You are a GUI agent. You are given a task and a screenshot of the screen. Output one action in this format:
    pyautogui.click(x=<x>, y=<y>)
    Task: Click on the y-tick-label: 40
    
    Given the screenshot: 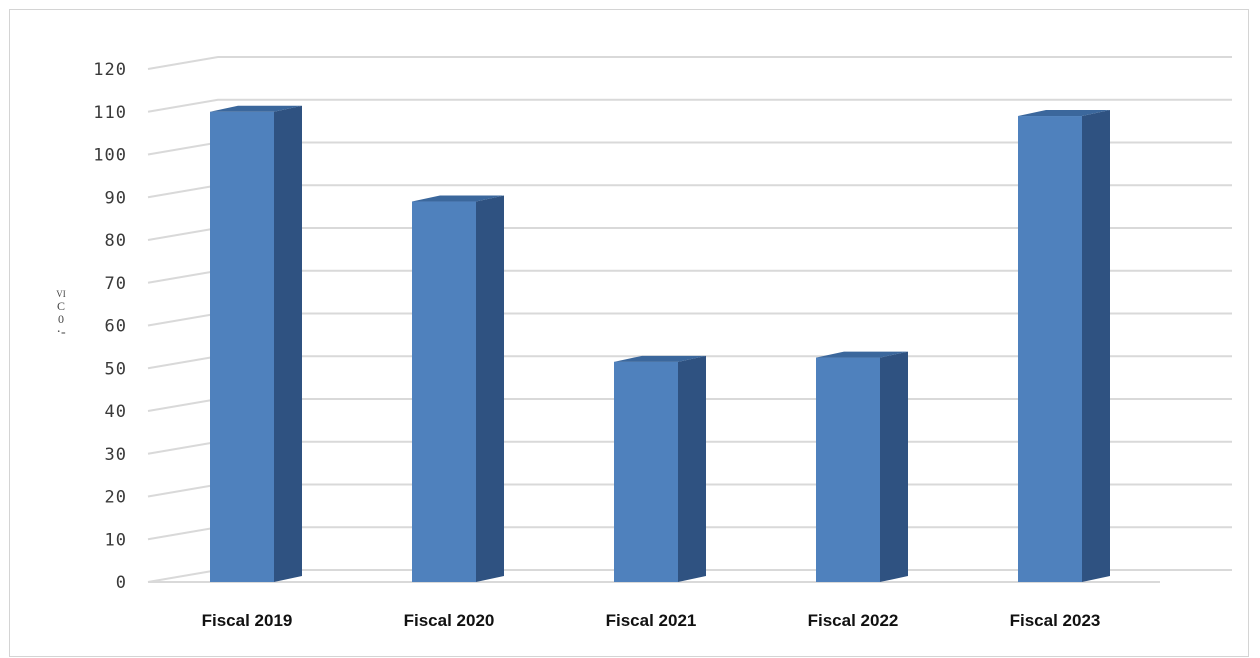 What is the action you would take?
    pyautogui.click(x=116, y=412)
    